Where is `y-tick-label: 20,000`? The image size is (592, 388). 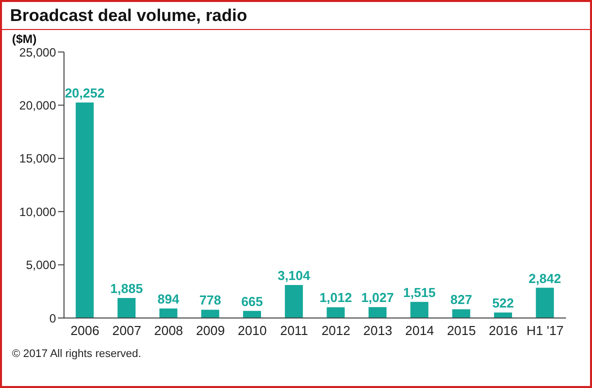
y-tick-label: 20,000 is located at coordinates (37, 105).